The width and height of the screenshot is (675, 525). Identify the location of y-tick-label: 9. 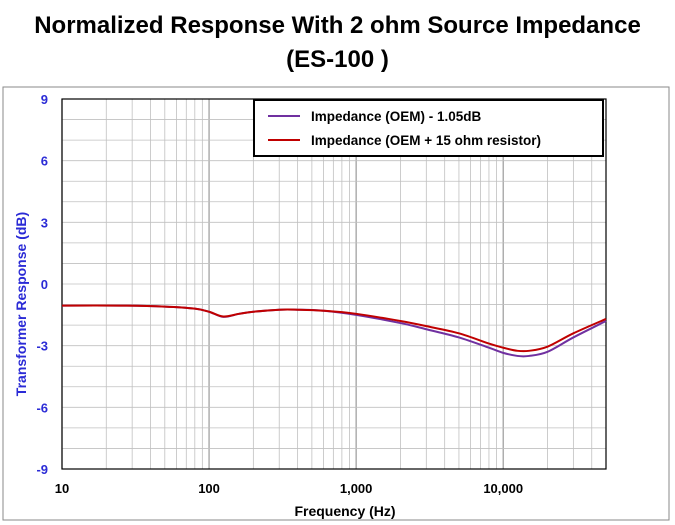
(44, 99).